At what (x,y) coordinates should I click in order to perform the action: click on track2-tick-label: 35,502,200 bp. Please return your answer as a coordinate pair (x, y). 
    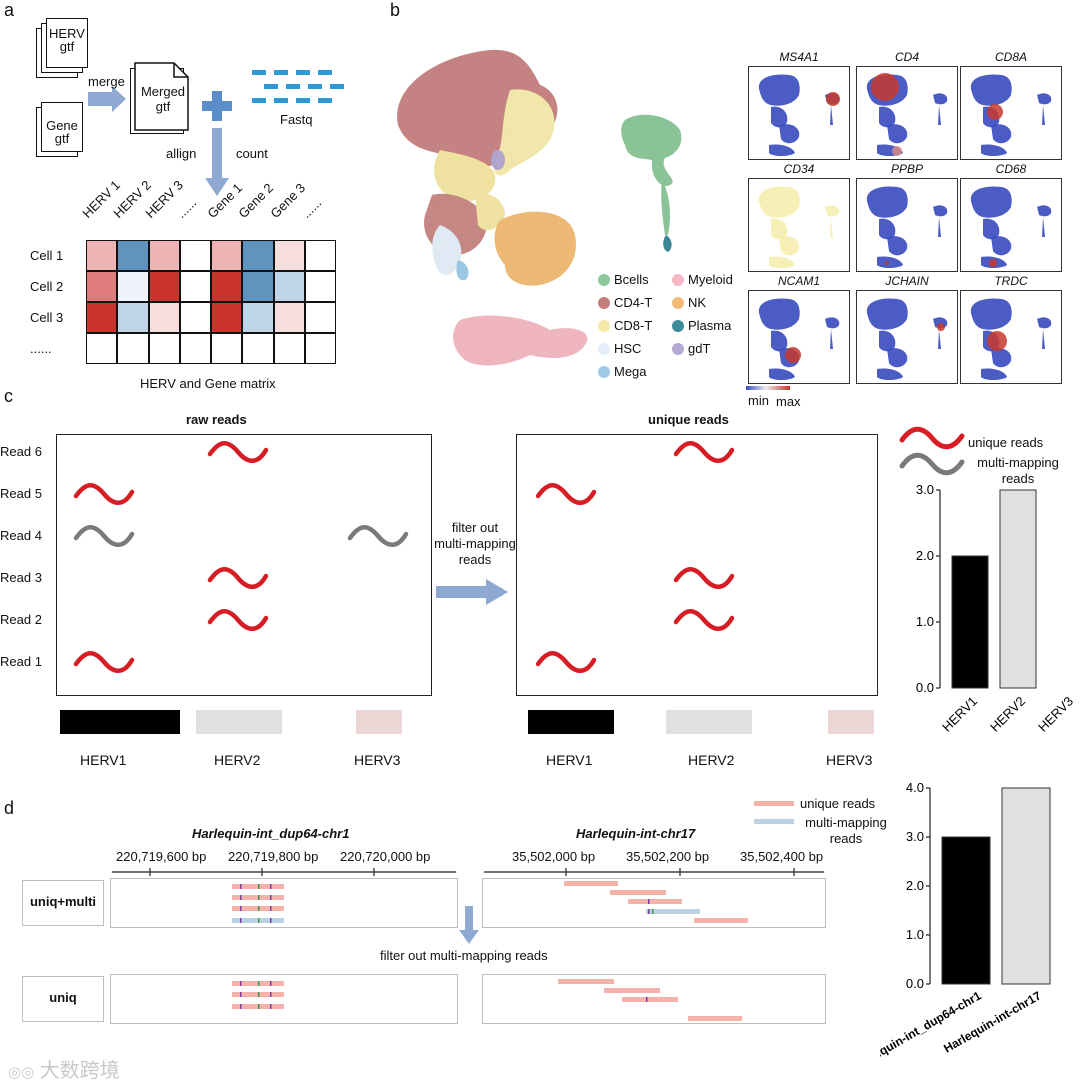
    Looking at the image, I should click on (668, 856).